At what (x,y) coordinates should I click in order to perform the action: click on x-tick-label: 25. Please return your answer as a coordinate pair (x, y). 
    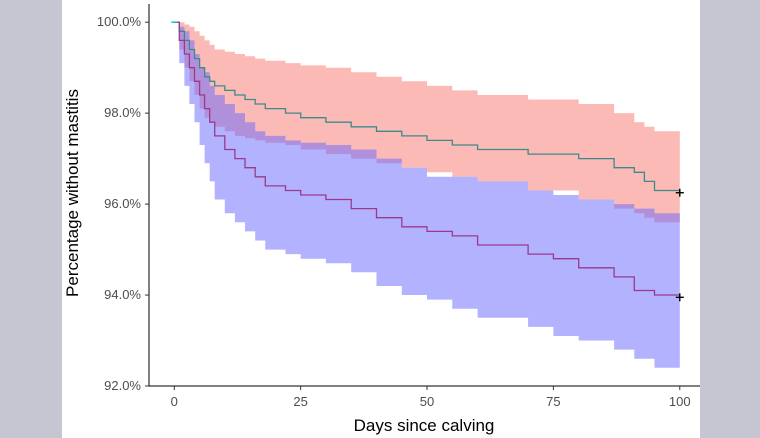
    Looking at the image, I should click on (300, 401).